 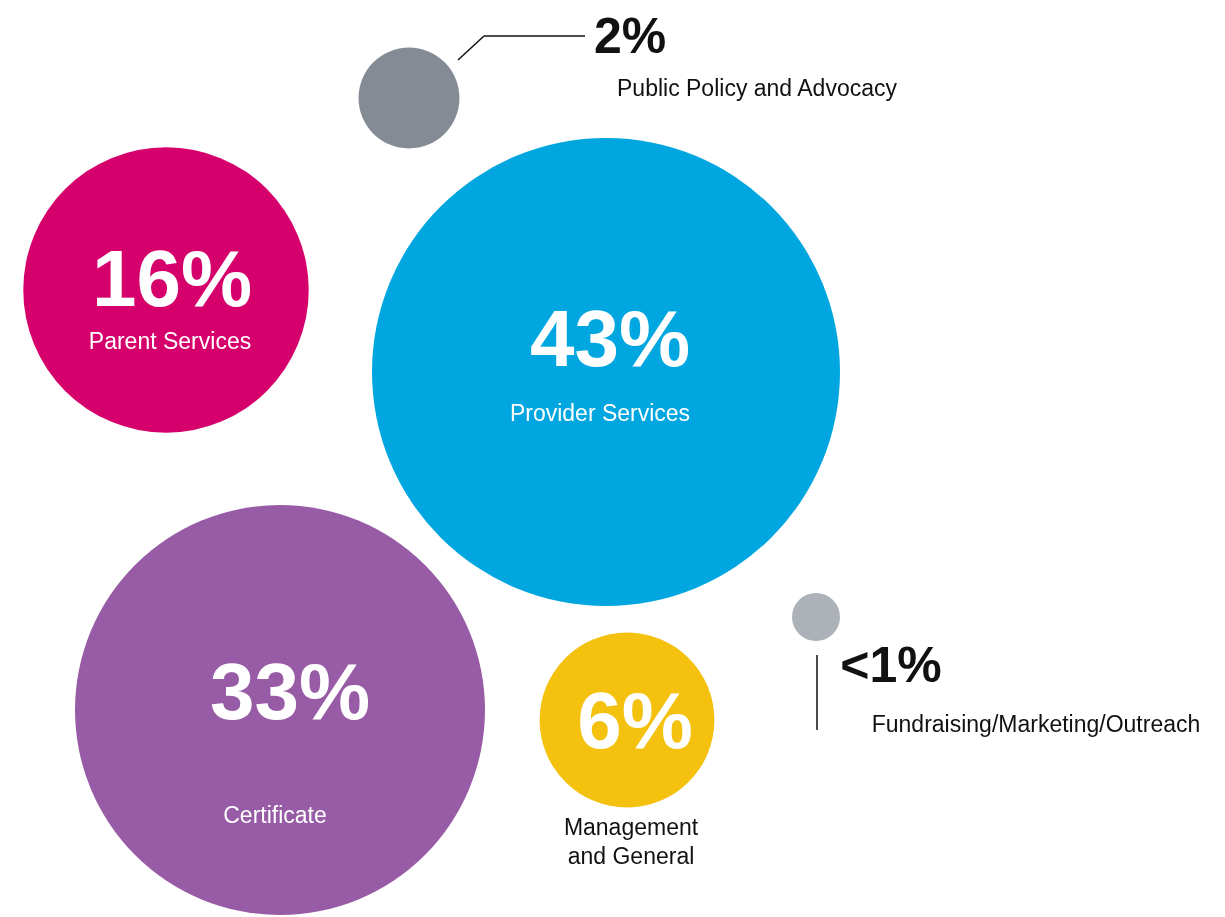 I want to click on data-label: 6%, so click(x=635, y=720).